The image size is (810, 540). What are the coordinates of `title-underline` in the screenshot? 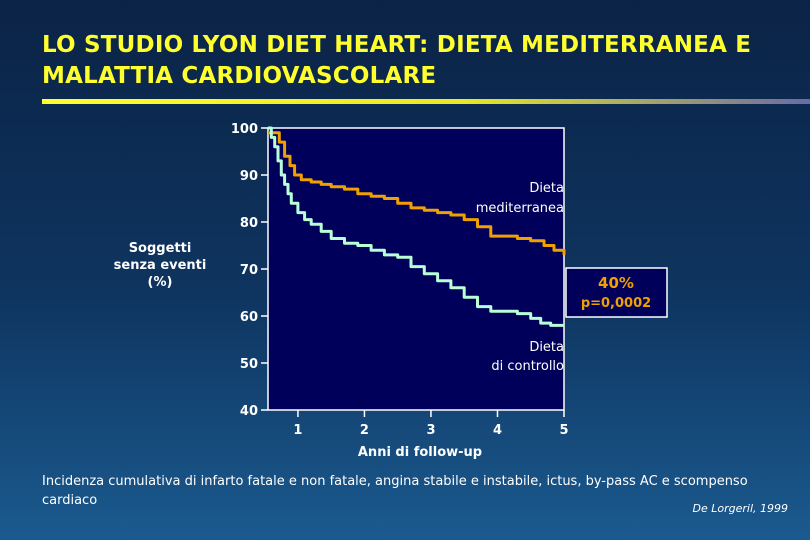 It's located at (426, 101).